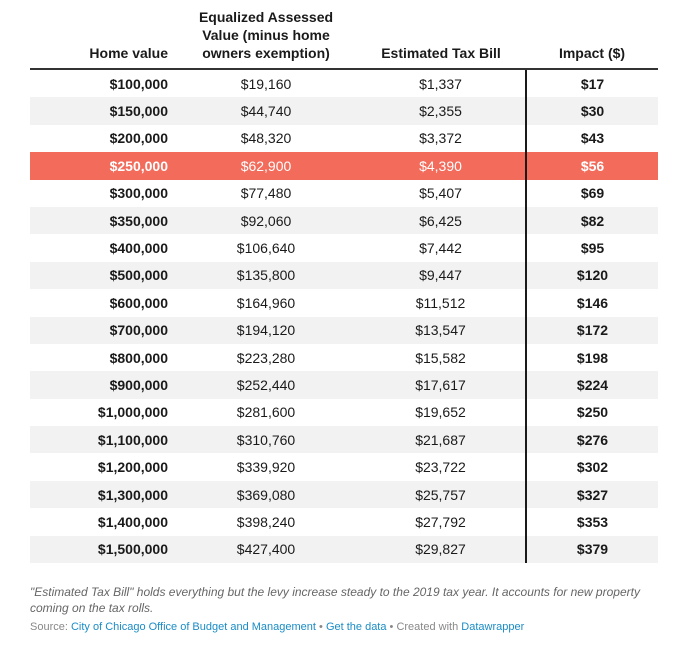  What do you see at coordinates (591, 467) in the screenshot?
I see `cell-impact: $302` at bounding box center [591, 467].